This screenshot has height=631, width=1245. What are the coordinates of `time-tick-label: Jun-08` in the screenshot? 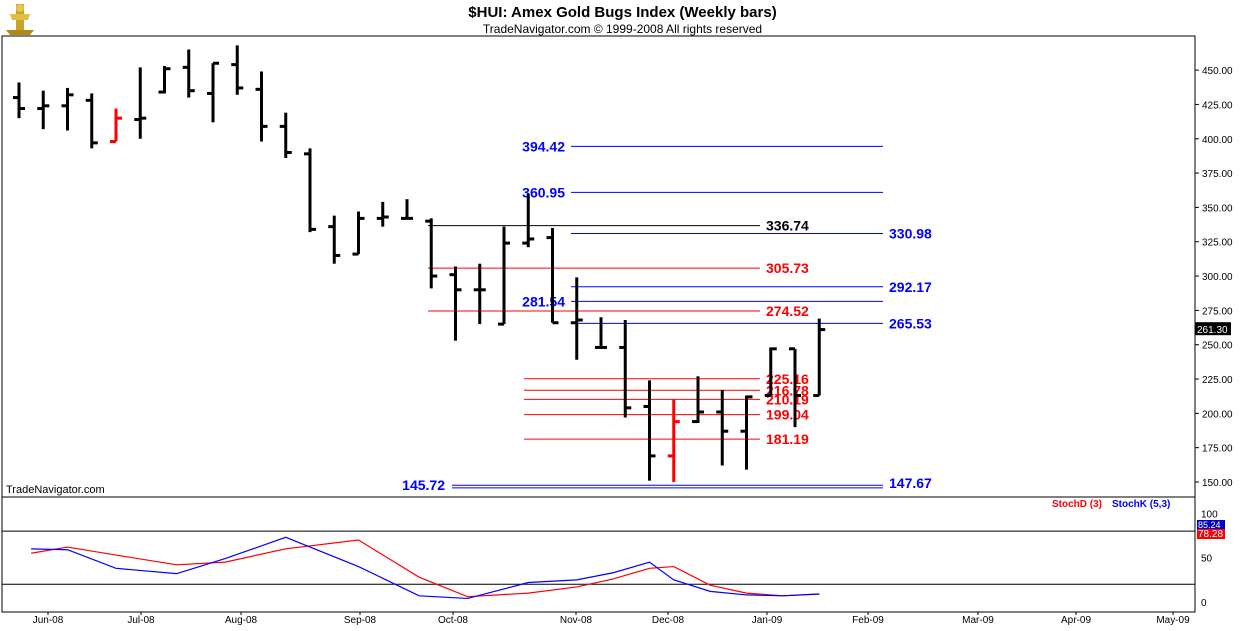 It's located at (48, 620).